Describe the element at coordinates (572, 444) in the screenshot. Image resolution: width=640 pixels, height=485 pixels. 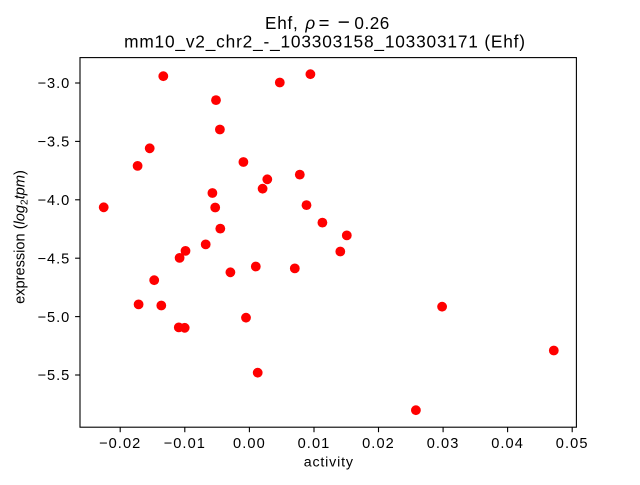
I see `svg-text: 0.05` at that location.